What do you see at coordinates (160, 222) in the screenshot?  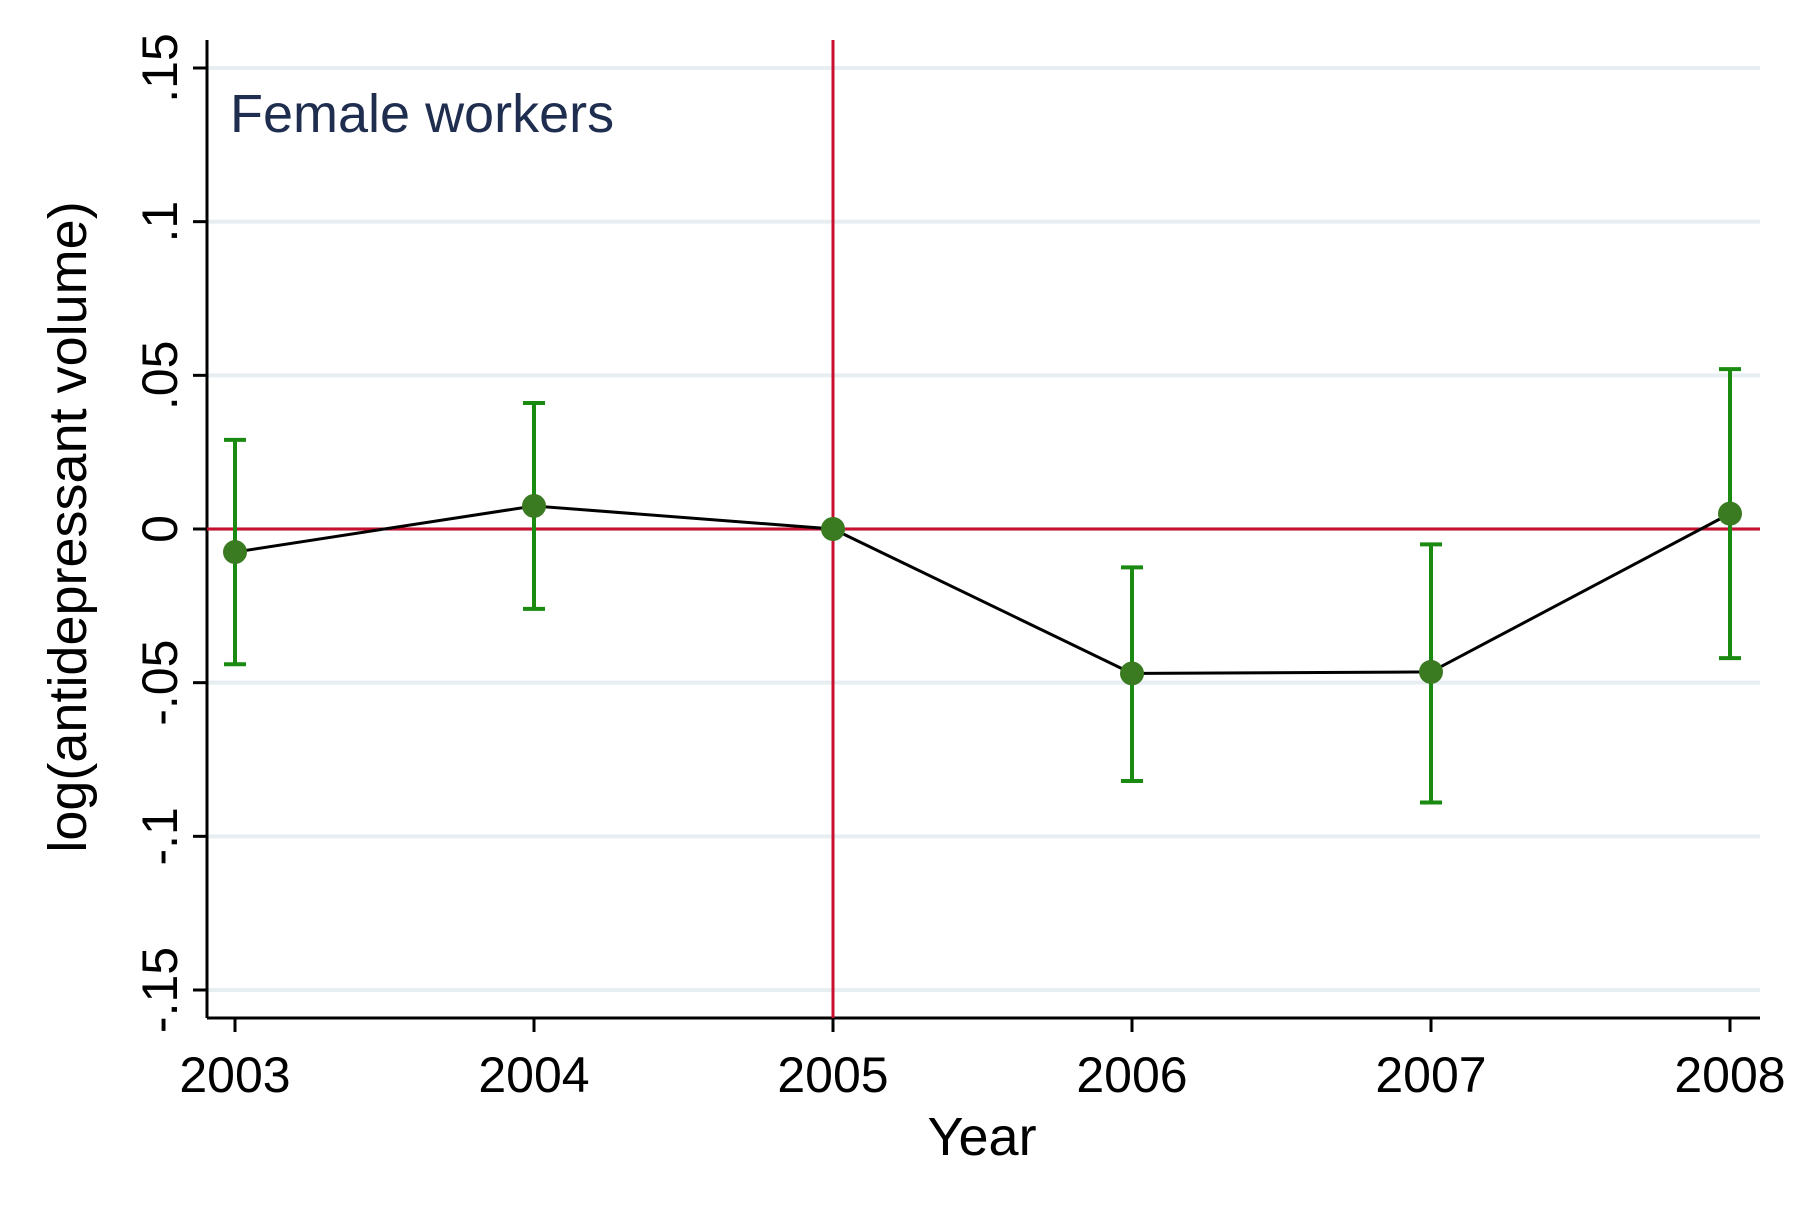 I see `y-tick-label-5: .1` at bounding box center [160, 222].